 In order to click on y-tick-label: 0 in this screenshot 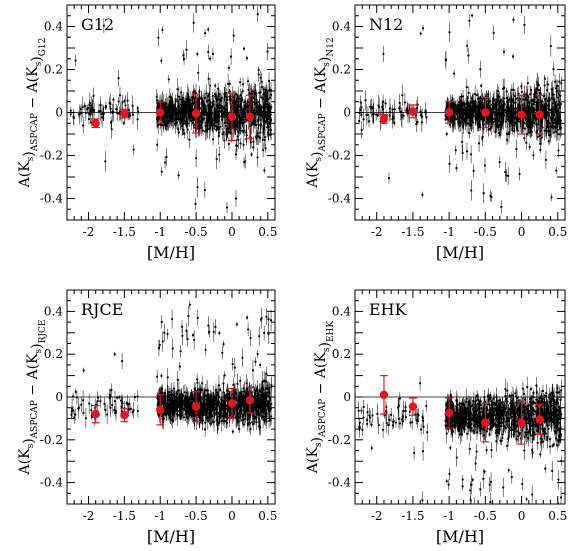, I will do `click(347, 113)`.